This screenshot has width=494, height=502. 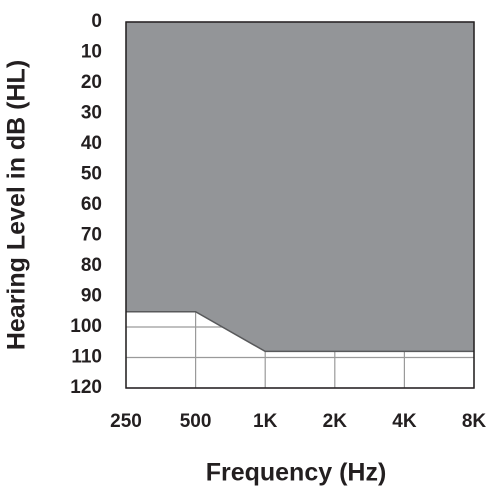 I want to click on y-tick-label: 50, so click(x=91, y=174).